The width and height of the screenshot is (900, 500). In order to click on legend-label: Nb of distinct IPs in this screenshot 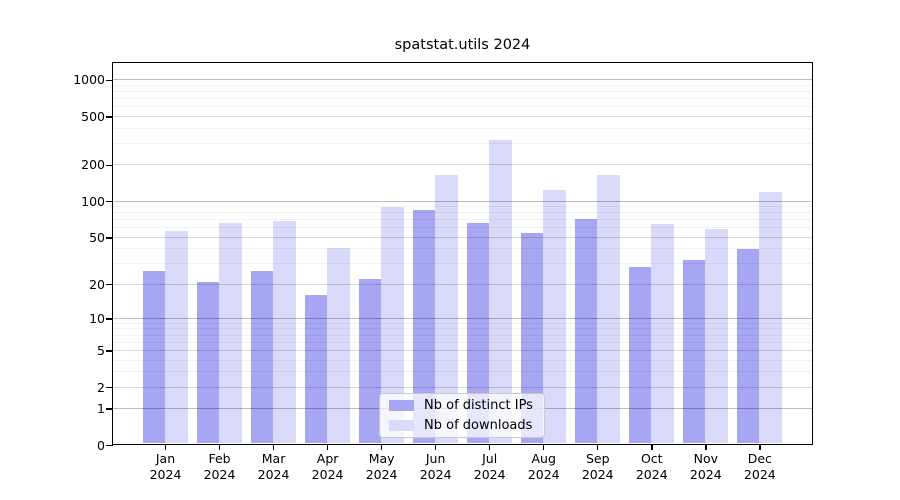, I will do `click(478, 405)`.